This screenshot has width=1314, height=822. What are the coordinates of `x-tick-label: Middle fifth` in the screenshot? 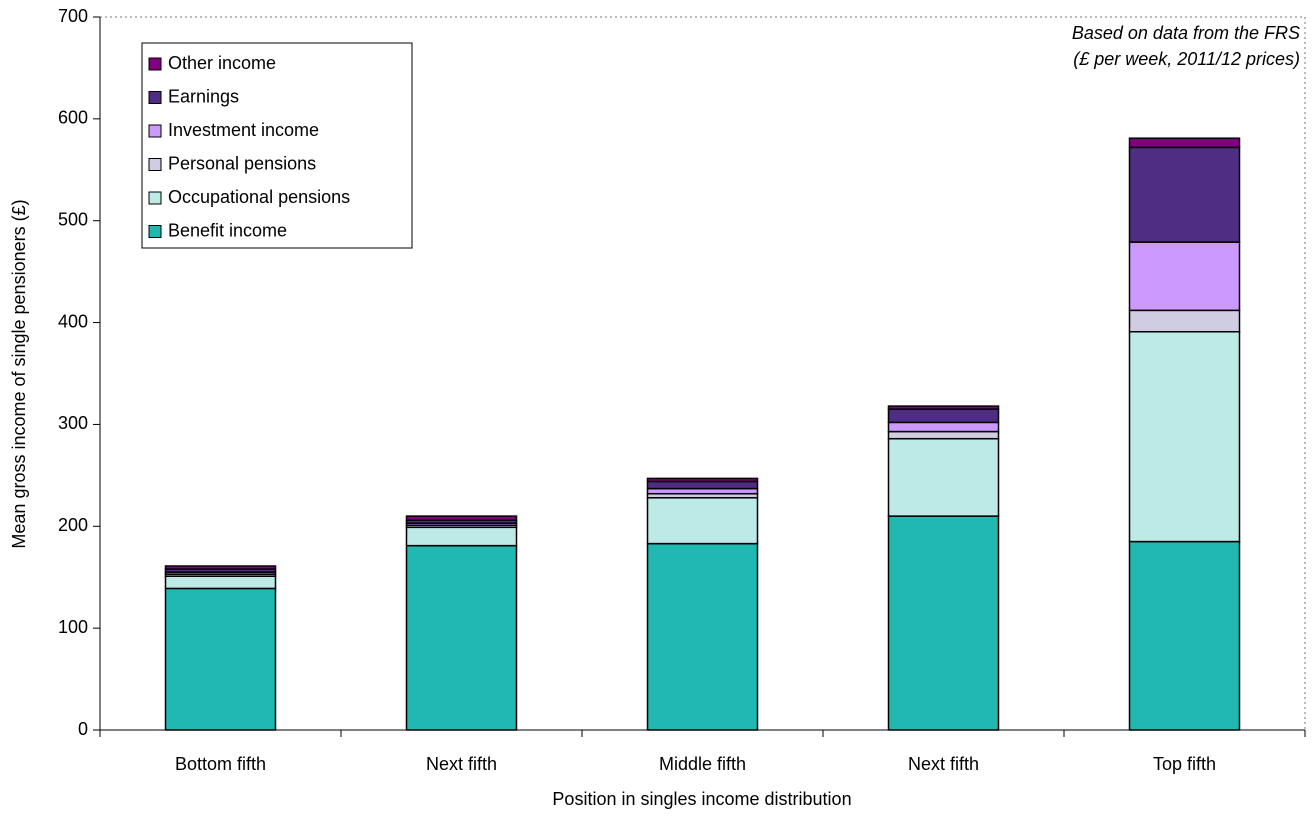 It's located at (702, 764).